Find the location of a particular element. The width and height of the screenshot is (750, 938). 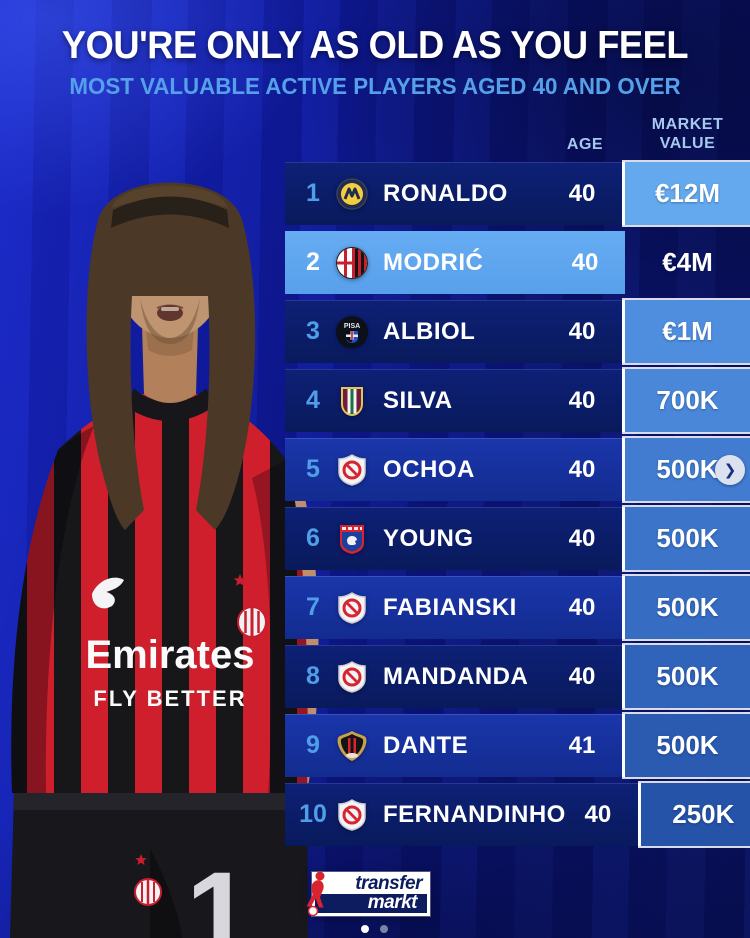

player-name: DANTE is located at coordinates (426, 745).